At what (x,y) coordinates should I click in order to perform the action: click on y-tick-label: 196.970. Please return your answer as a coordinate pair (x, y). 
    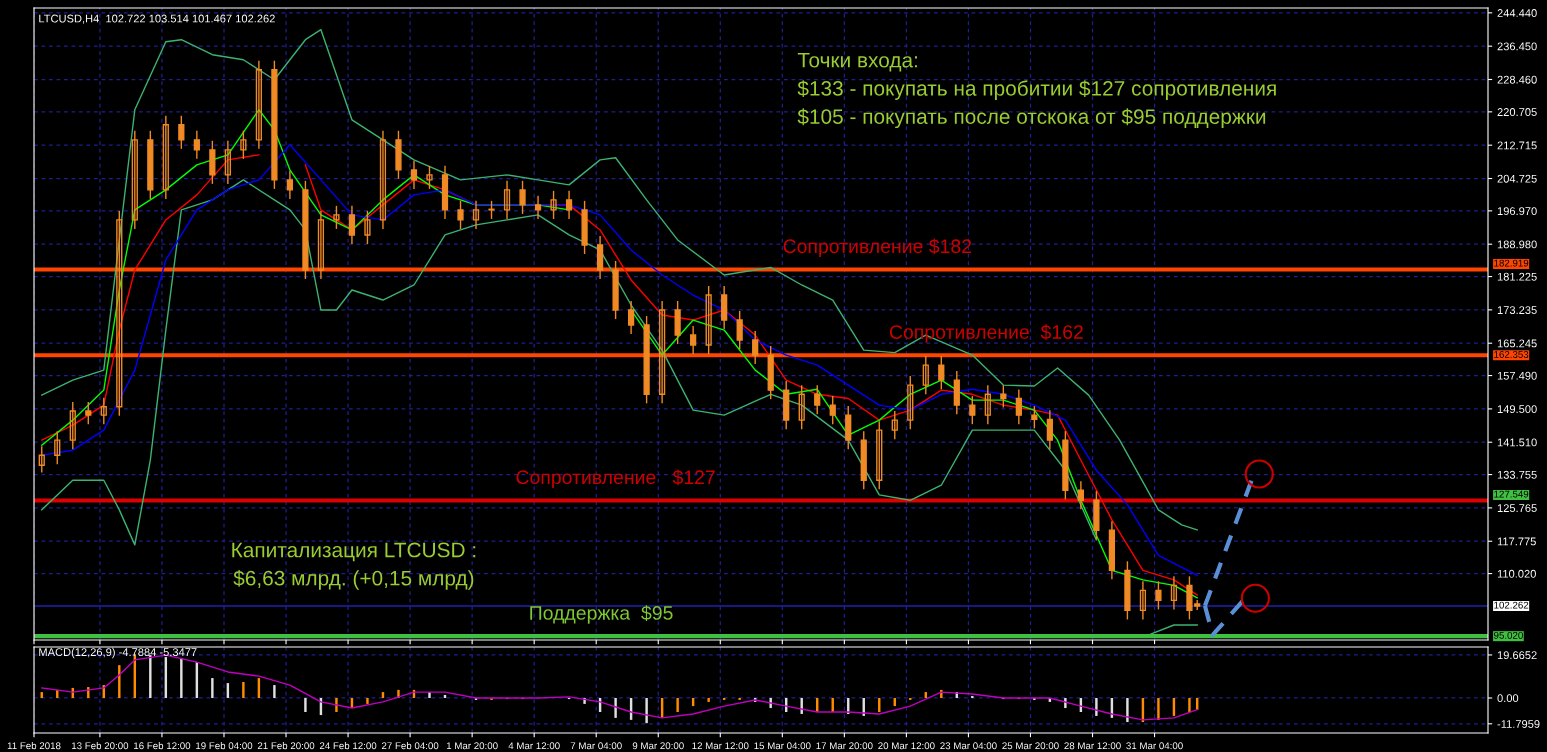
    Looking at the image, I should click on (1517, 211).